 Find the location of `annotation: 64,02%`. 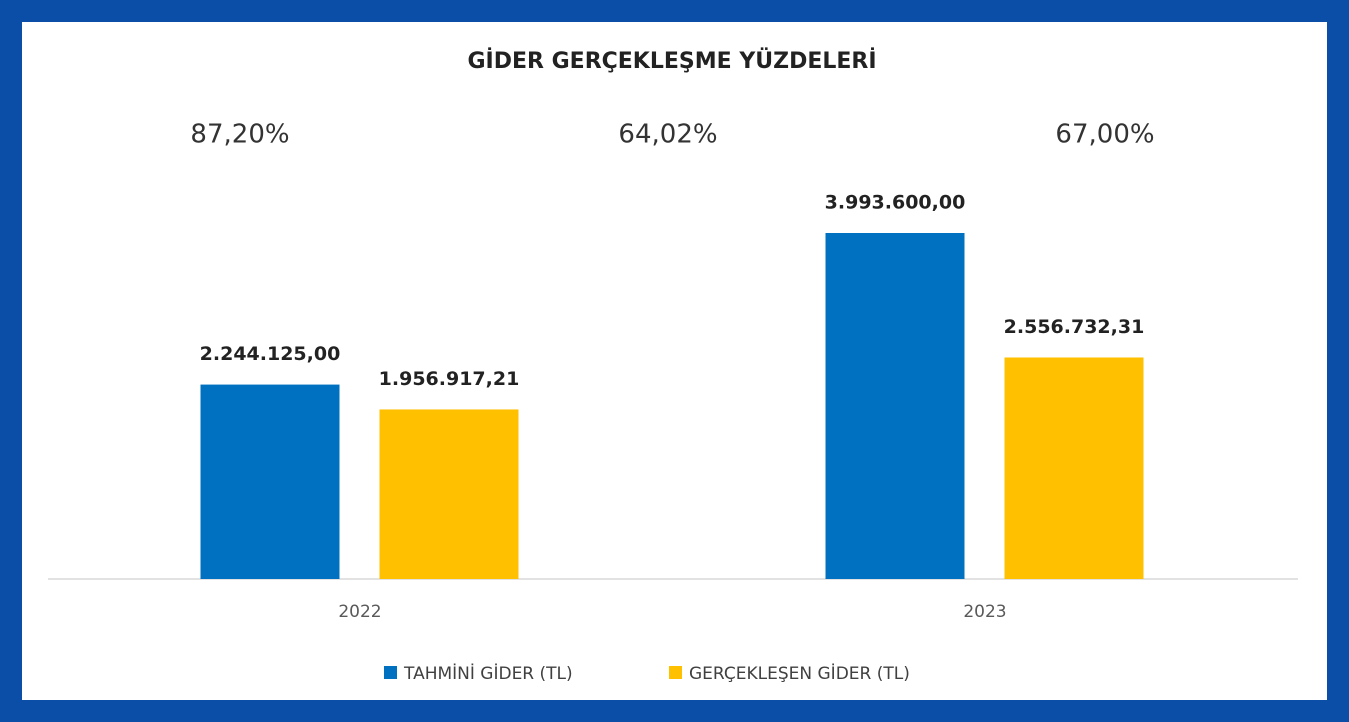

annotation: 64,02% is located at coordinates (667, 135).